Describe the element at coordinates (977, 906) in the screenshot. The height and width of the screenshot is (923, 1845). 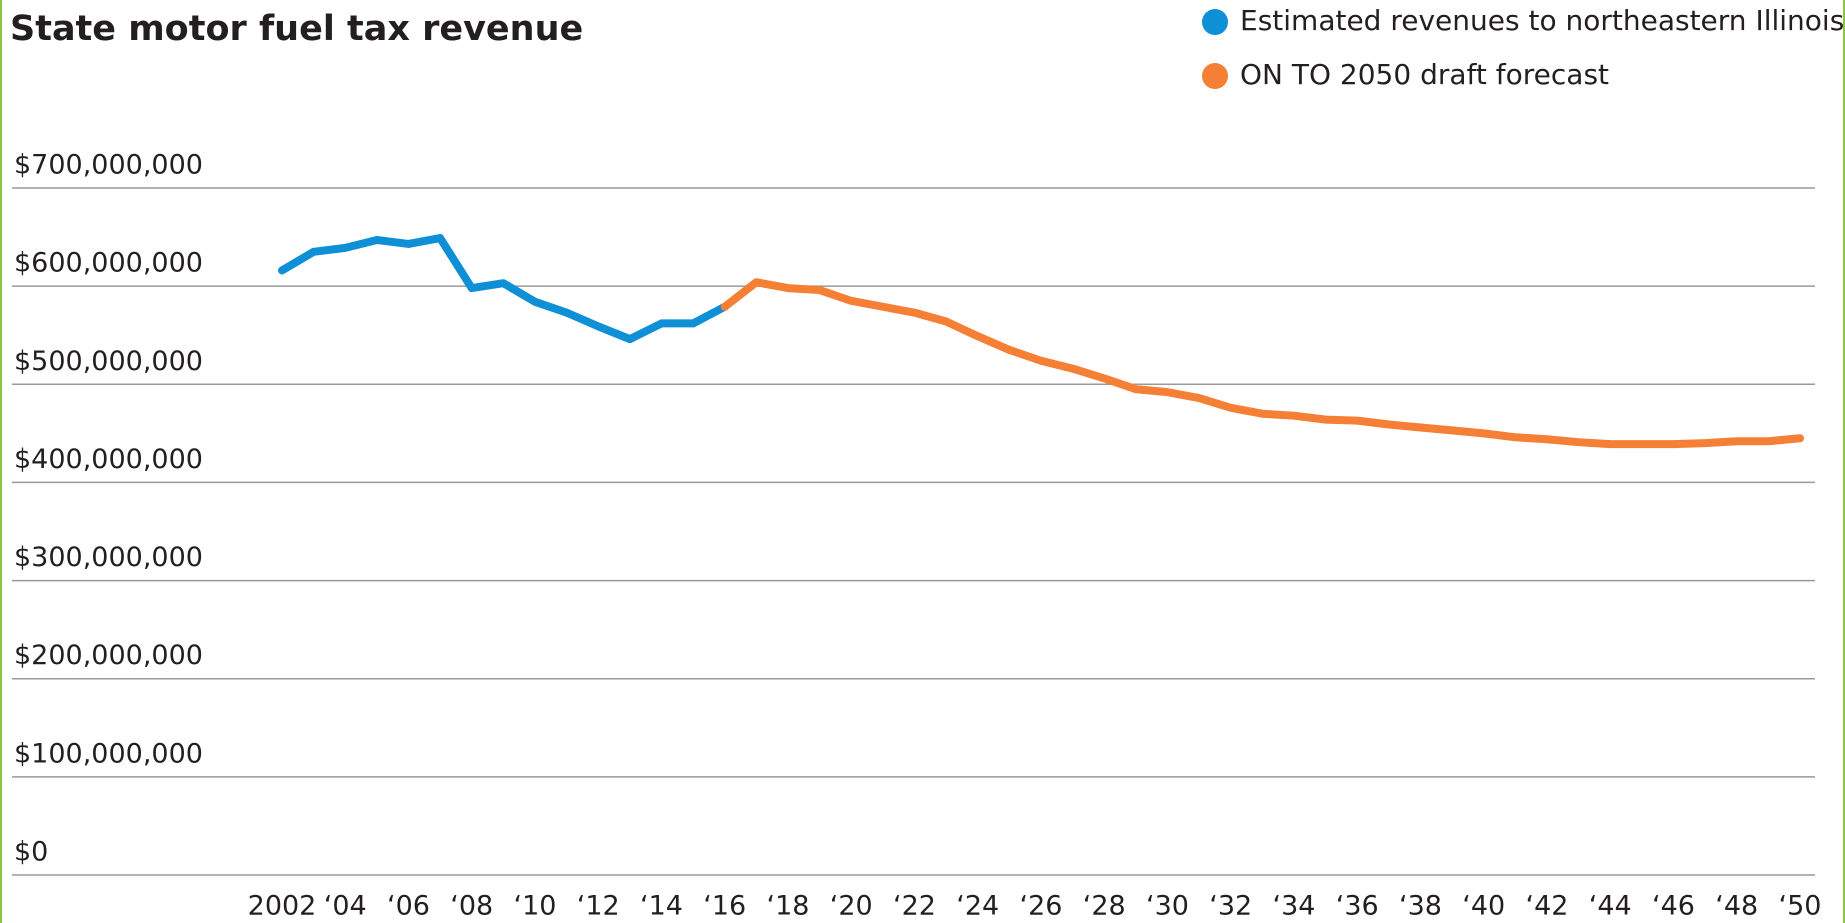
I see `x-tick-label: ‘24` at that location.